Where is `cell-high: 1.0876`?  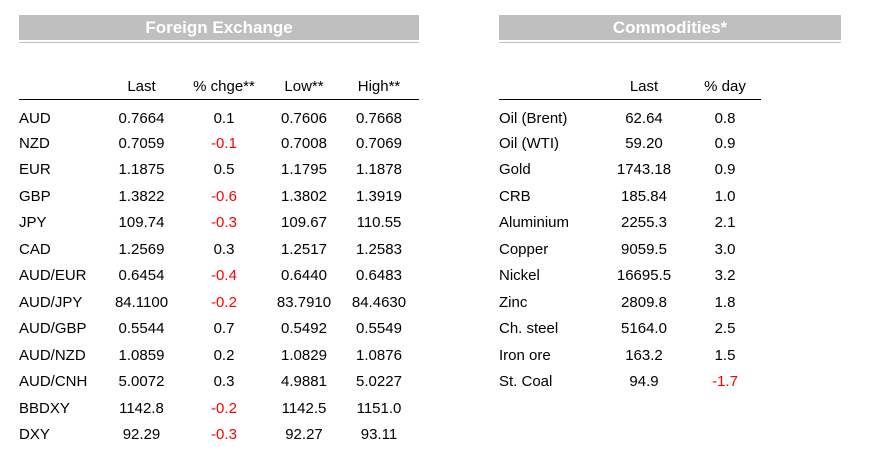 cell-high: 1.0876 is located at coordinates (379, 355).